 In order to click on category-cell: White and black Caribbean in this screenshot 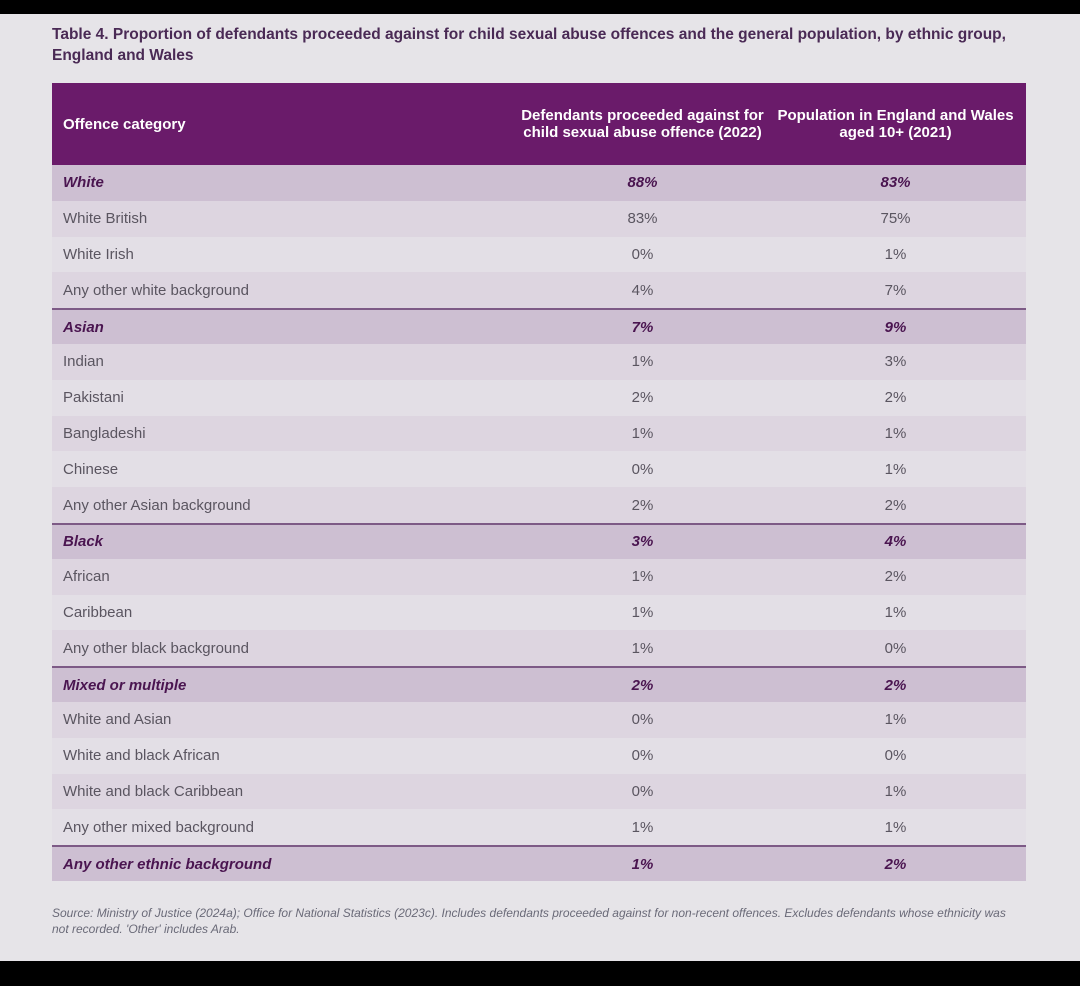, I will do `click(153, 791)`.